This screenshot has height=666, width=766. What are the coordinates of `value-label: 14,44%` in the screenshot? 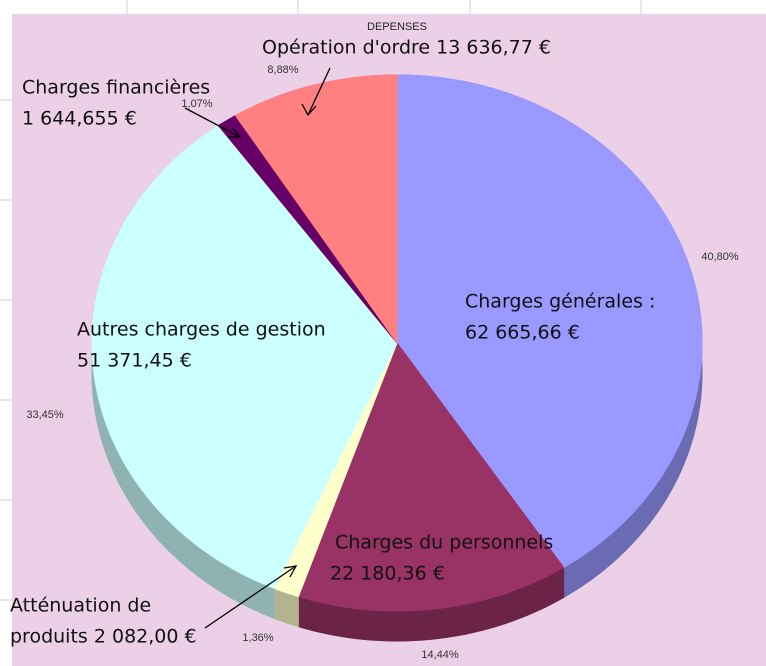 It's located at (440, 655).